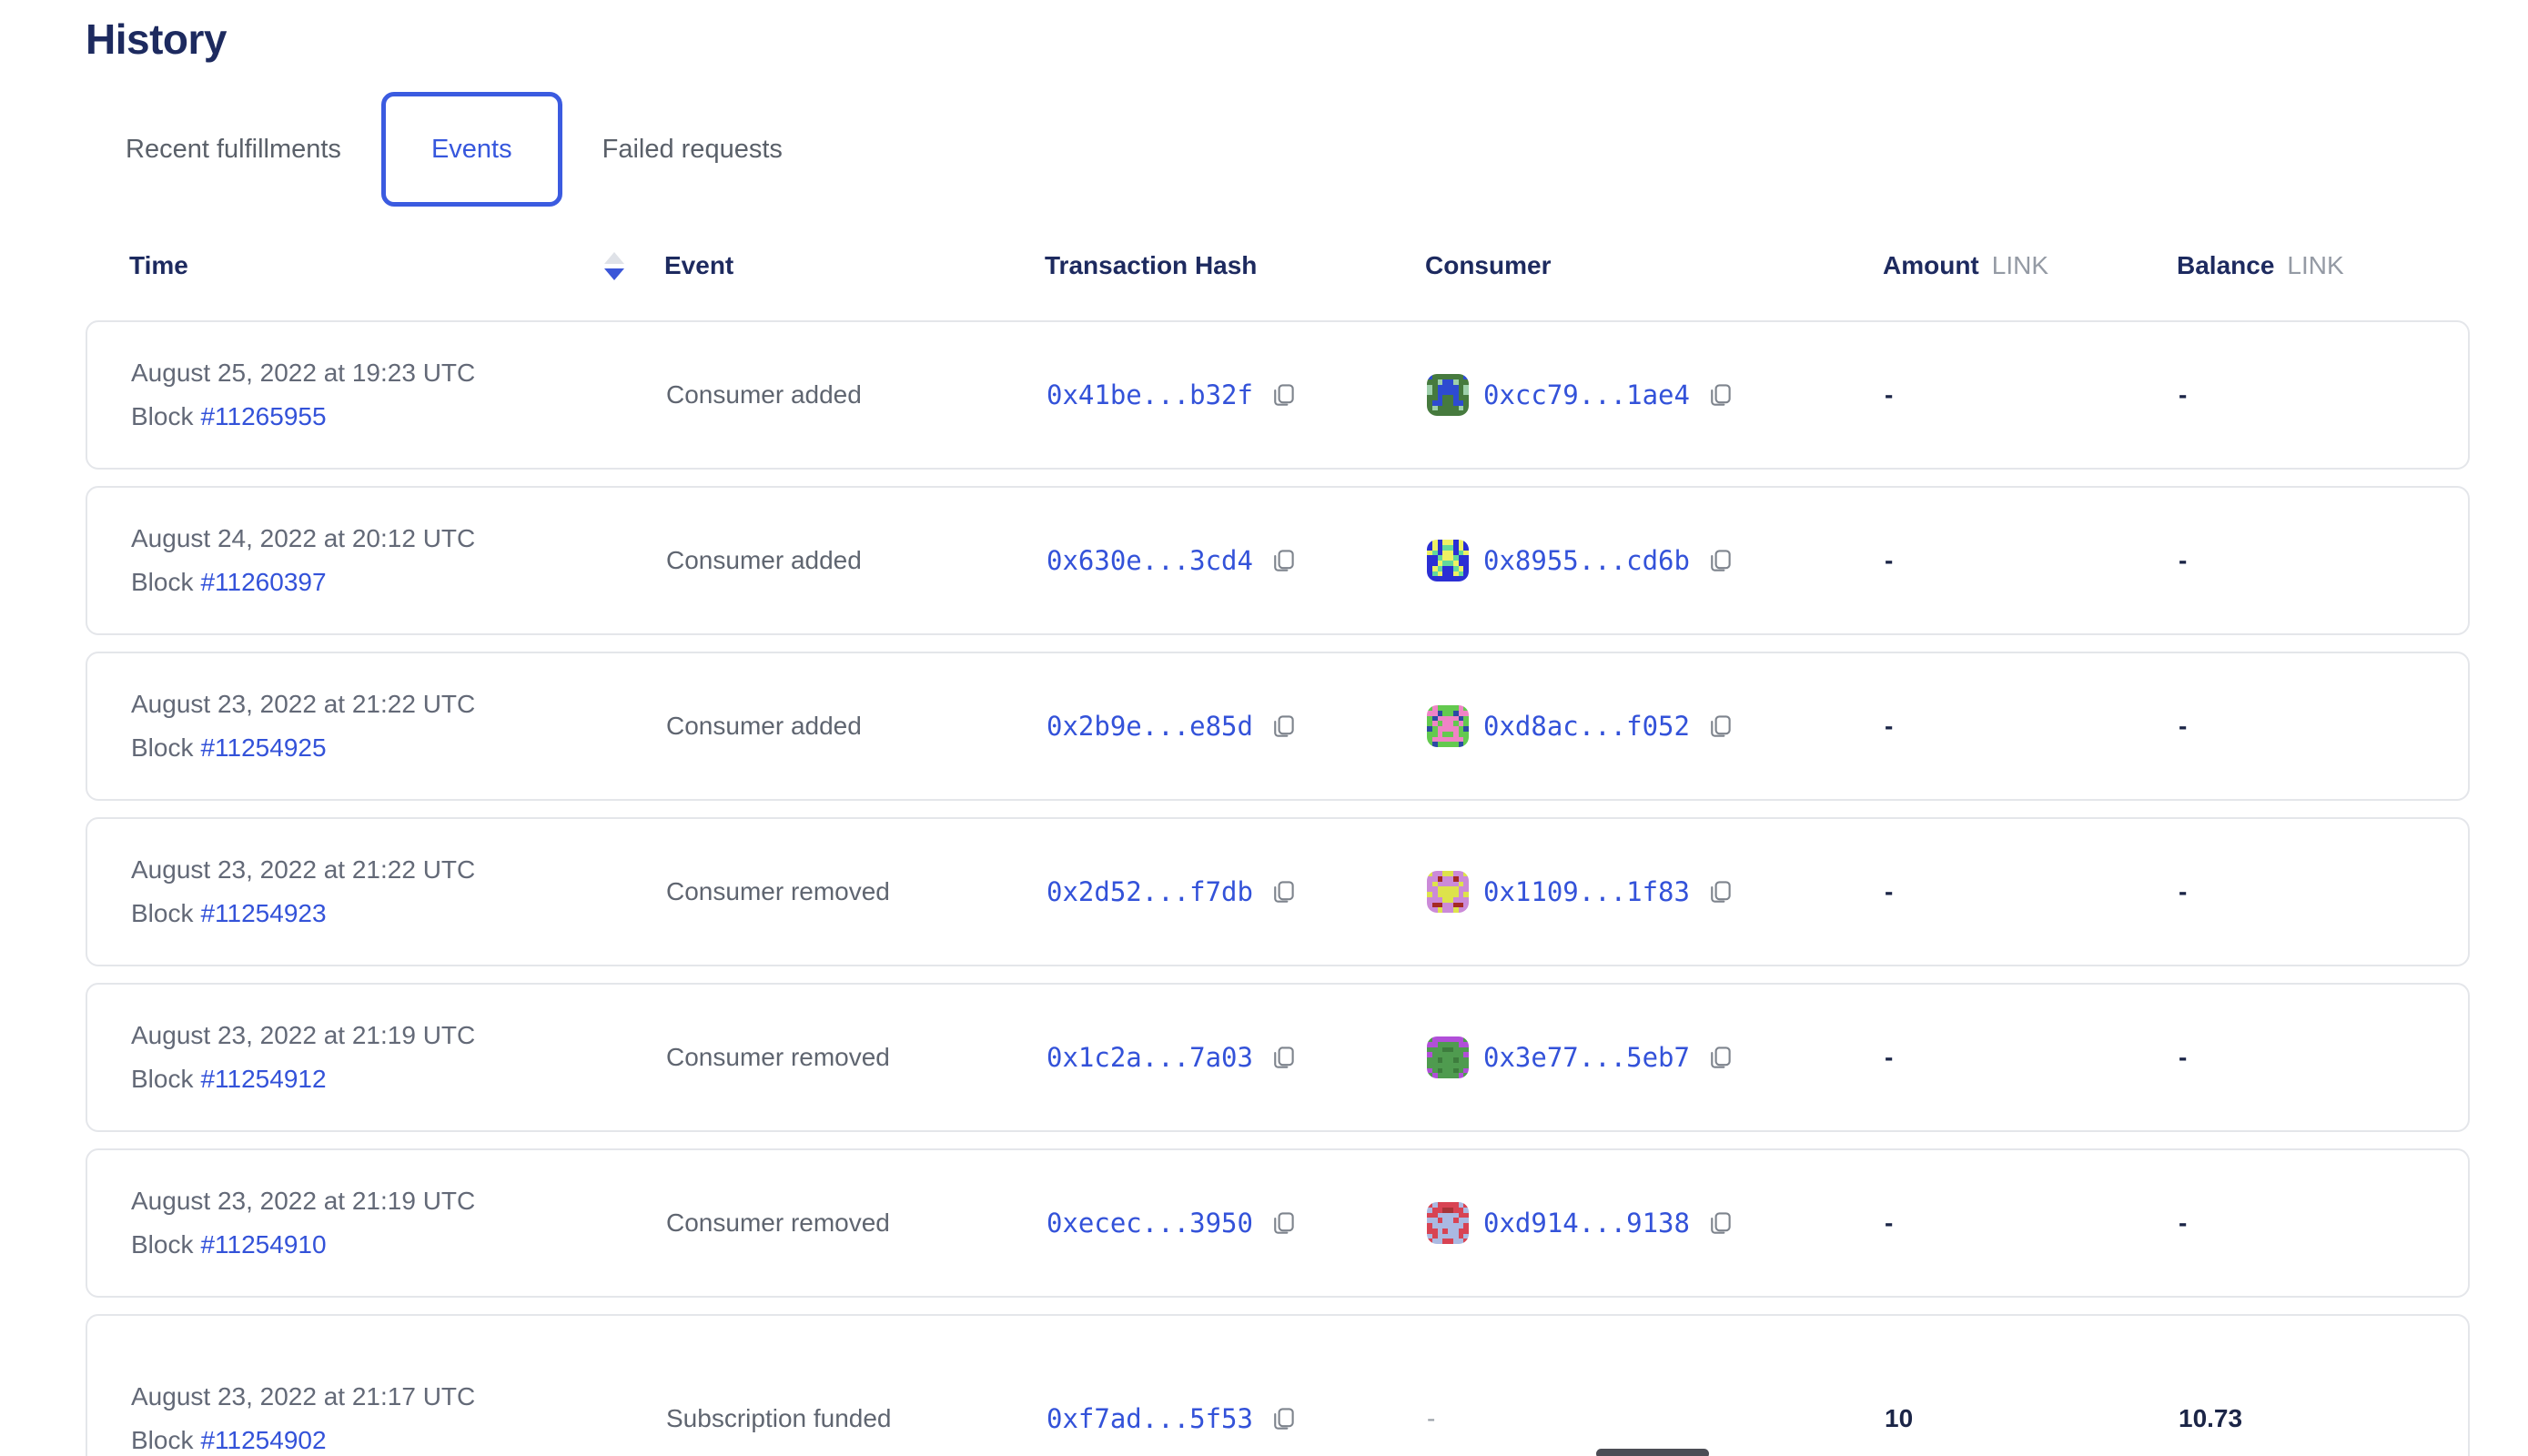 The width and height of the screenshot is (2528, 1456). Describe the element at coordinates (1586, 892) in the screenshot. I see `consumer-address-link: 0x1109...1f83` at that location.